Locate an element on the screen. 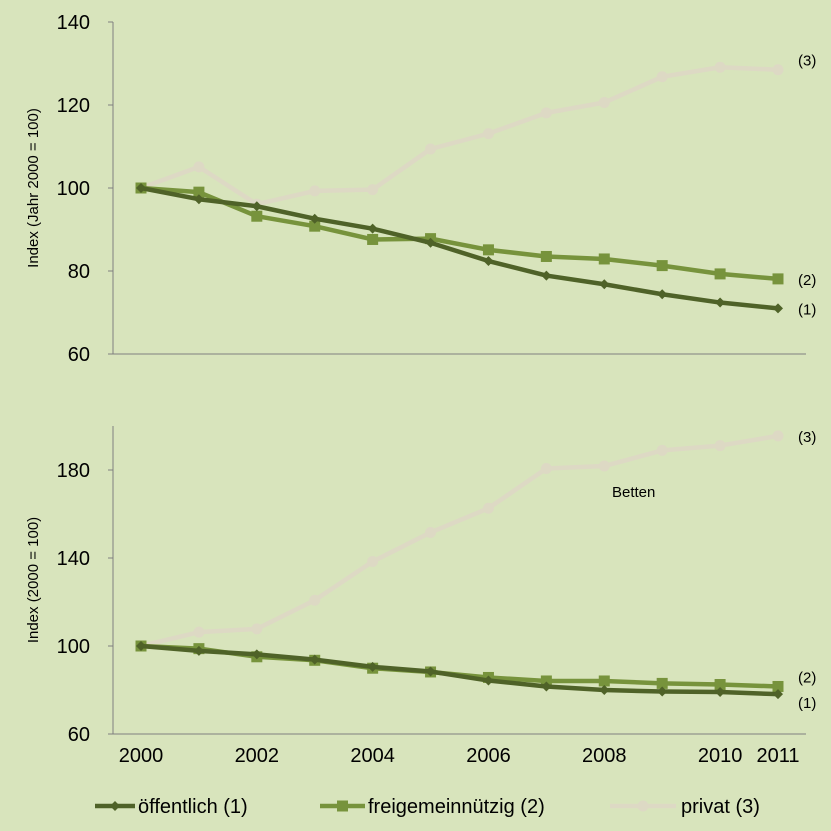  x-tick-label: 2006 is located at coordinates (488, 756).